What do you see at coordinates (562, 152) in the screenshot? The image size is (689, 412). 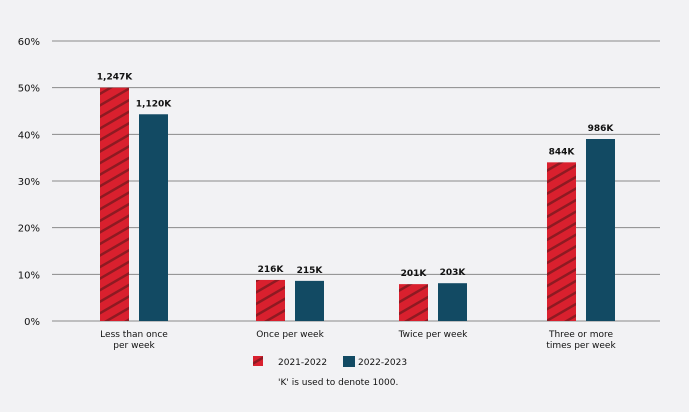 I see `data-label: 844K` at bounding box center [562, 152].